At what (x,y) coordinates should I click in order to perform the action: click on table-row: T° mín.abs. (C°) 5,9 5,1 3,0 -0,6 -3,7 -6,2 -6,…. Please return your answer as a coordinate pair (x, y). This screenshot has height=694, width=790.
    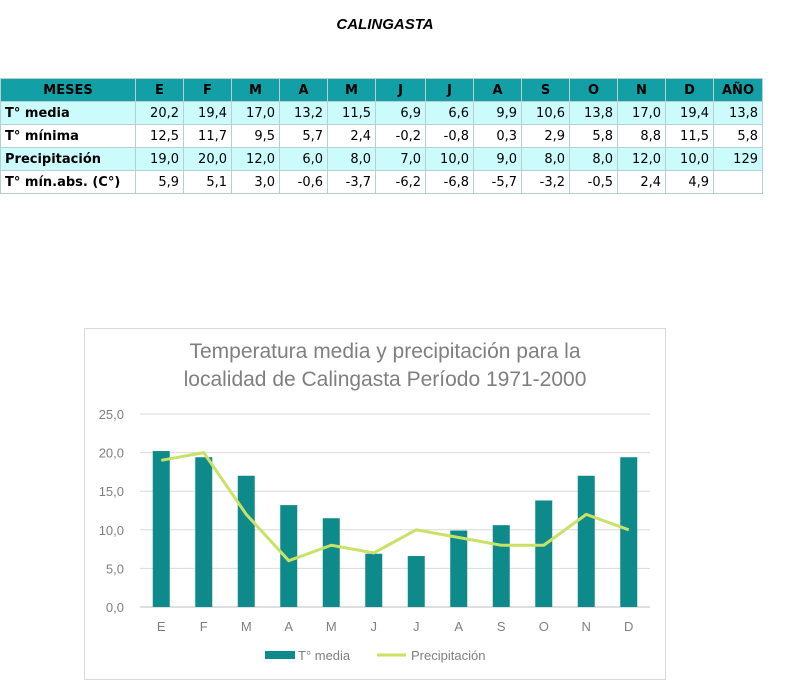
    Looking at the image, I should click on (381, 182).